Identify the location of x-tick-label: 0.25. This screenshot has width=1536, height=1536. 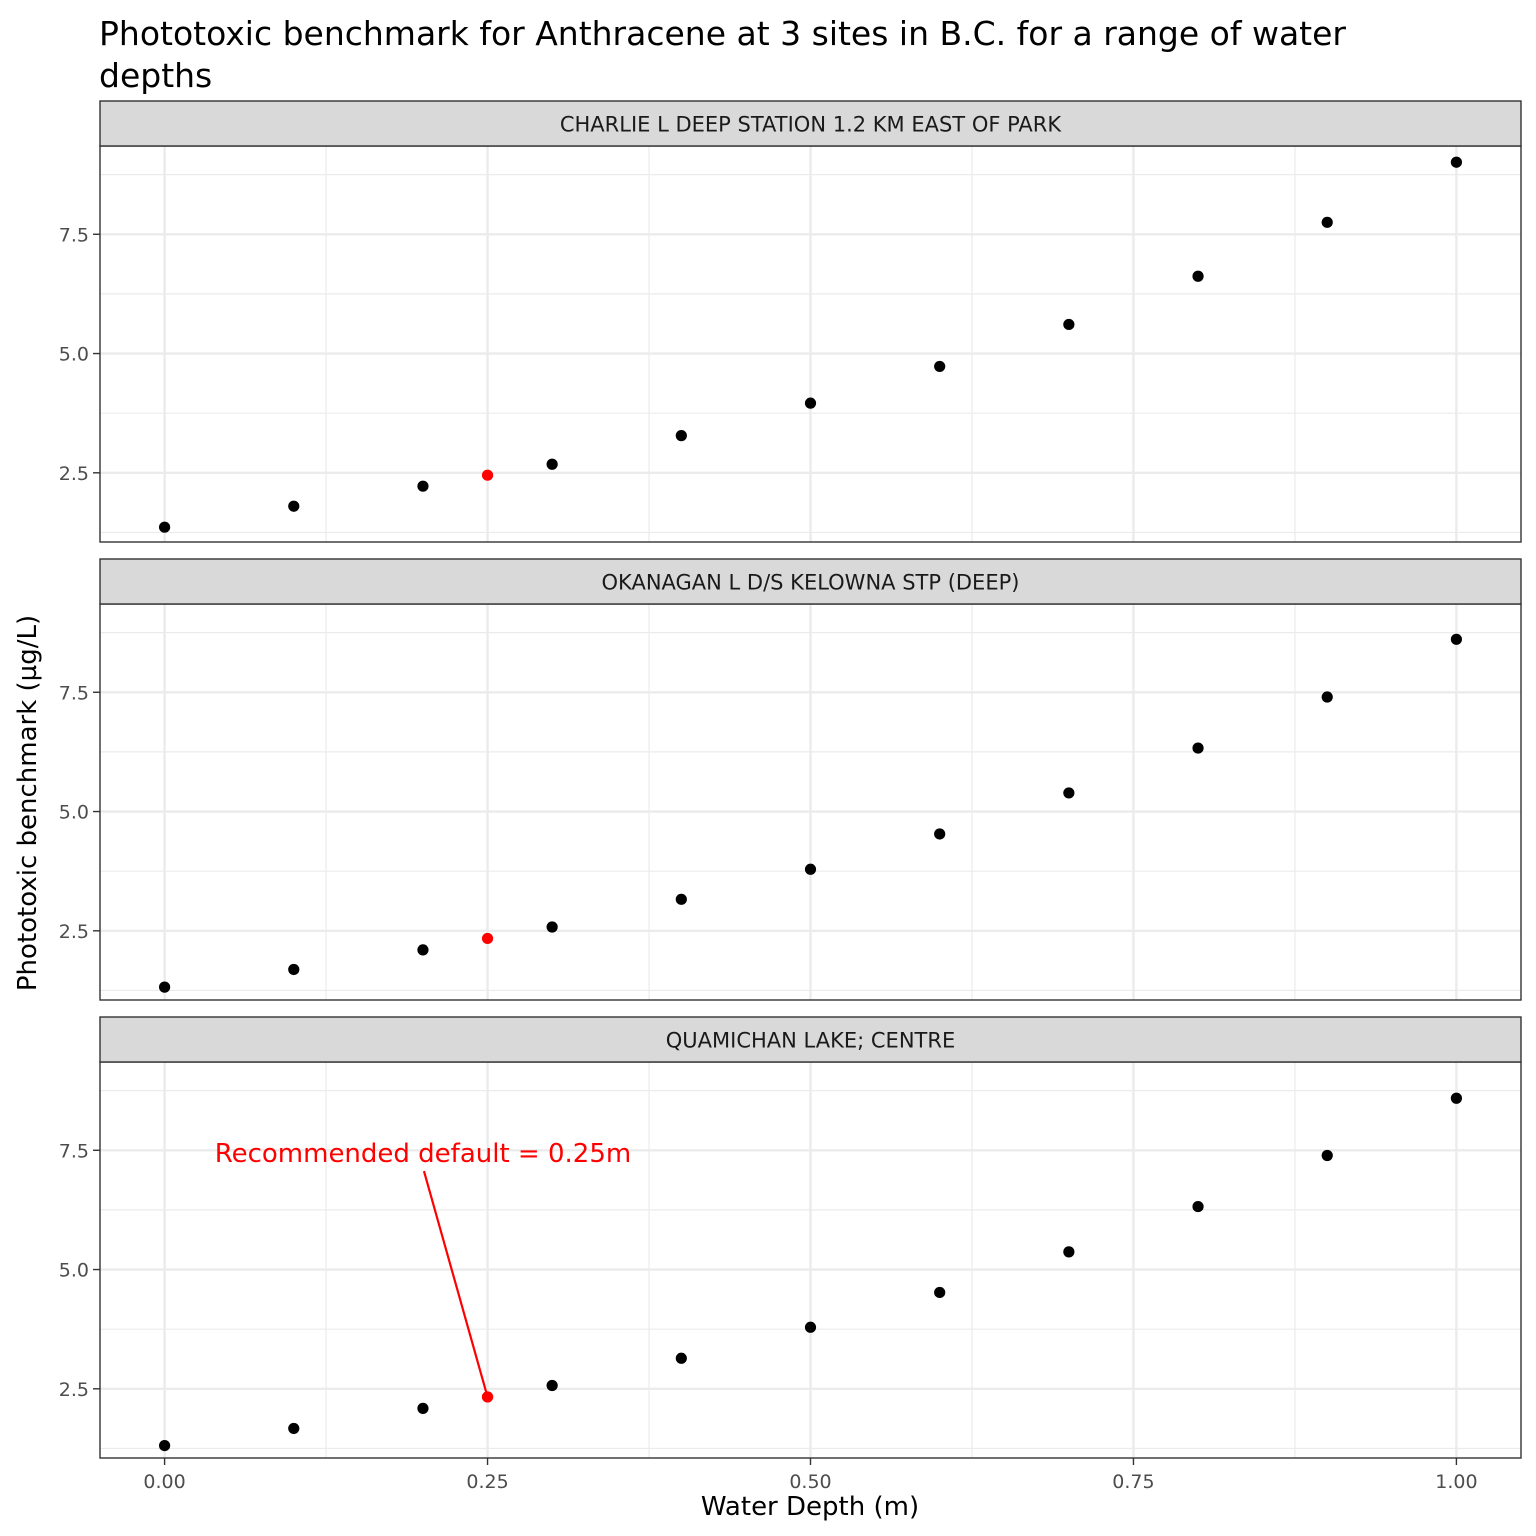
(487, 1482).